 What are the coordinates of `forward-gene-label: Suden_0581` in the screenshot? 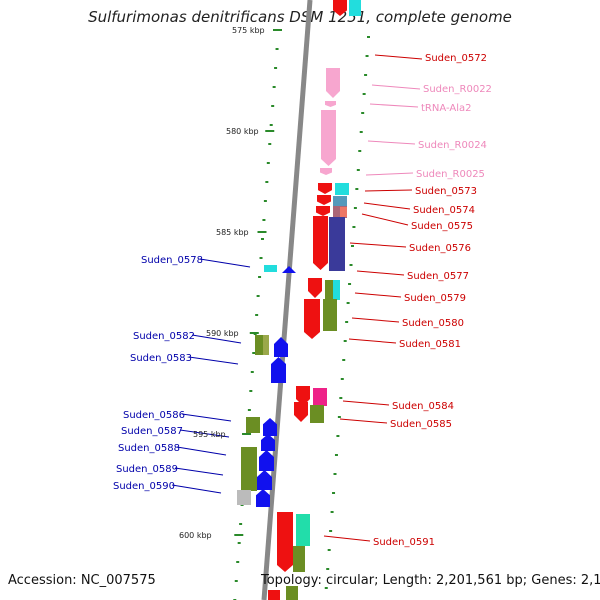 It's located at (430, 344).